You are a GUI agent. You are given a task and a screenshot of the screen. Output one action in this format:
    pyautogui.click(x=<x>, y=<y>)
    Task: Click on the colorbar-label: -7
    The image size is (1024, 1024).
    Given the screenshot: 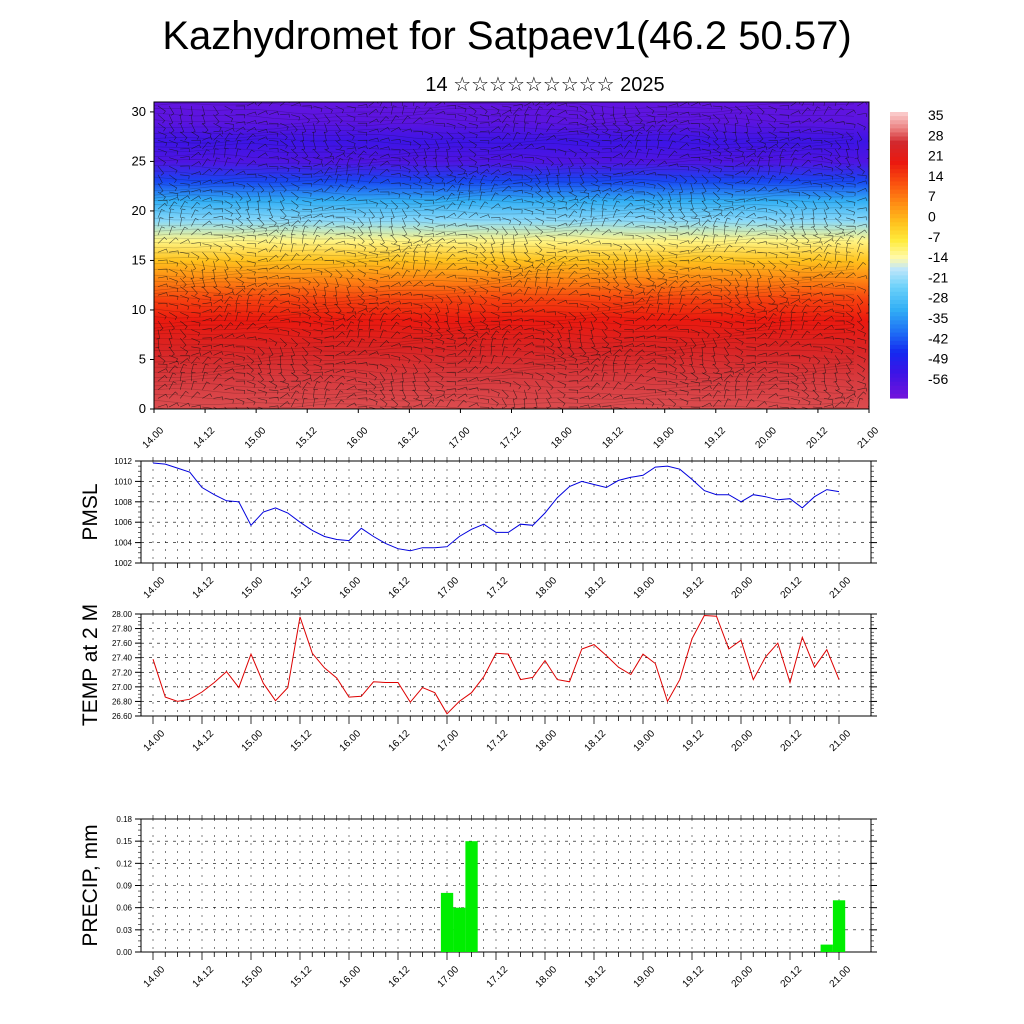 What is the action you would take?
    pyautogui.click(x=934, y=237)
    